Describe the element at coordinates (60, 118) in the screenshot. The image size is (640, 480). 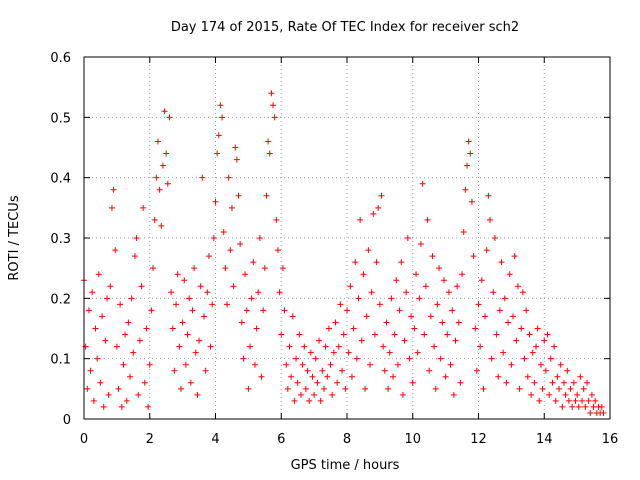
I see `y-tick-label: 0.5` at that location.